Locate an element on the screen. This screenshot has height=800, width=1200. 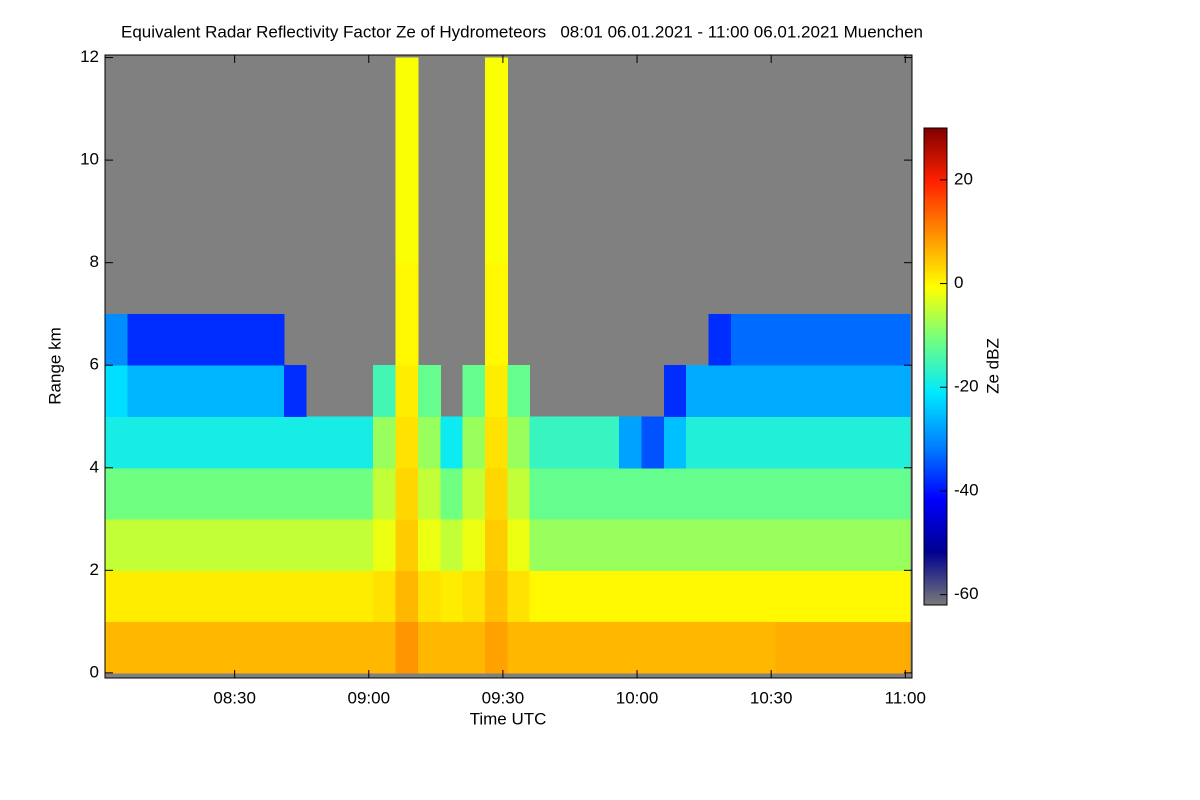
y-tick-label: 8 is located at coordinates (94, 261).